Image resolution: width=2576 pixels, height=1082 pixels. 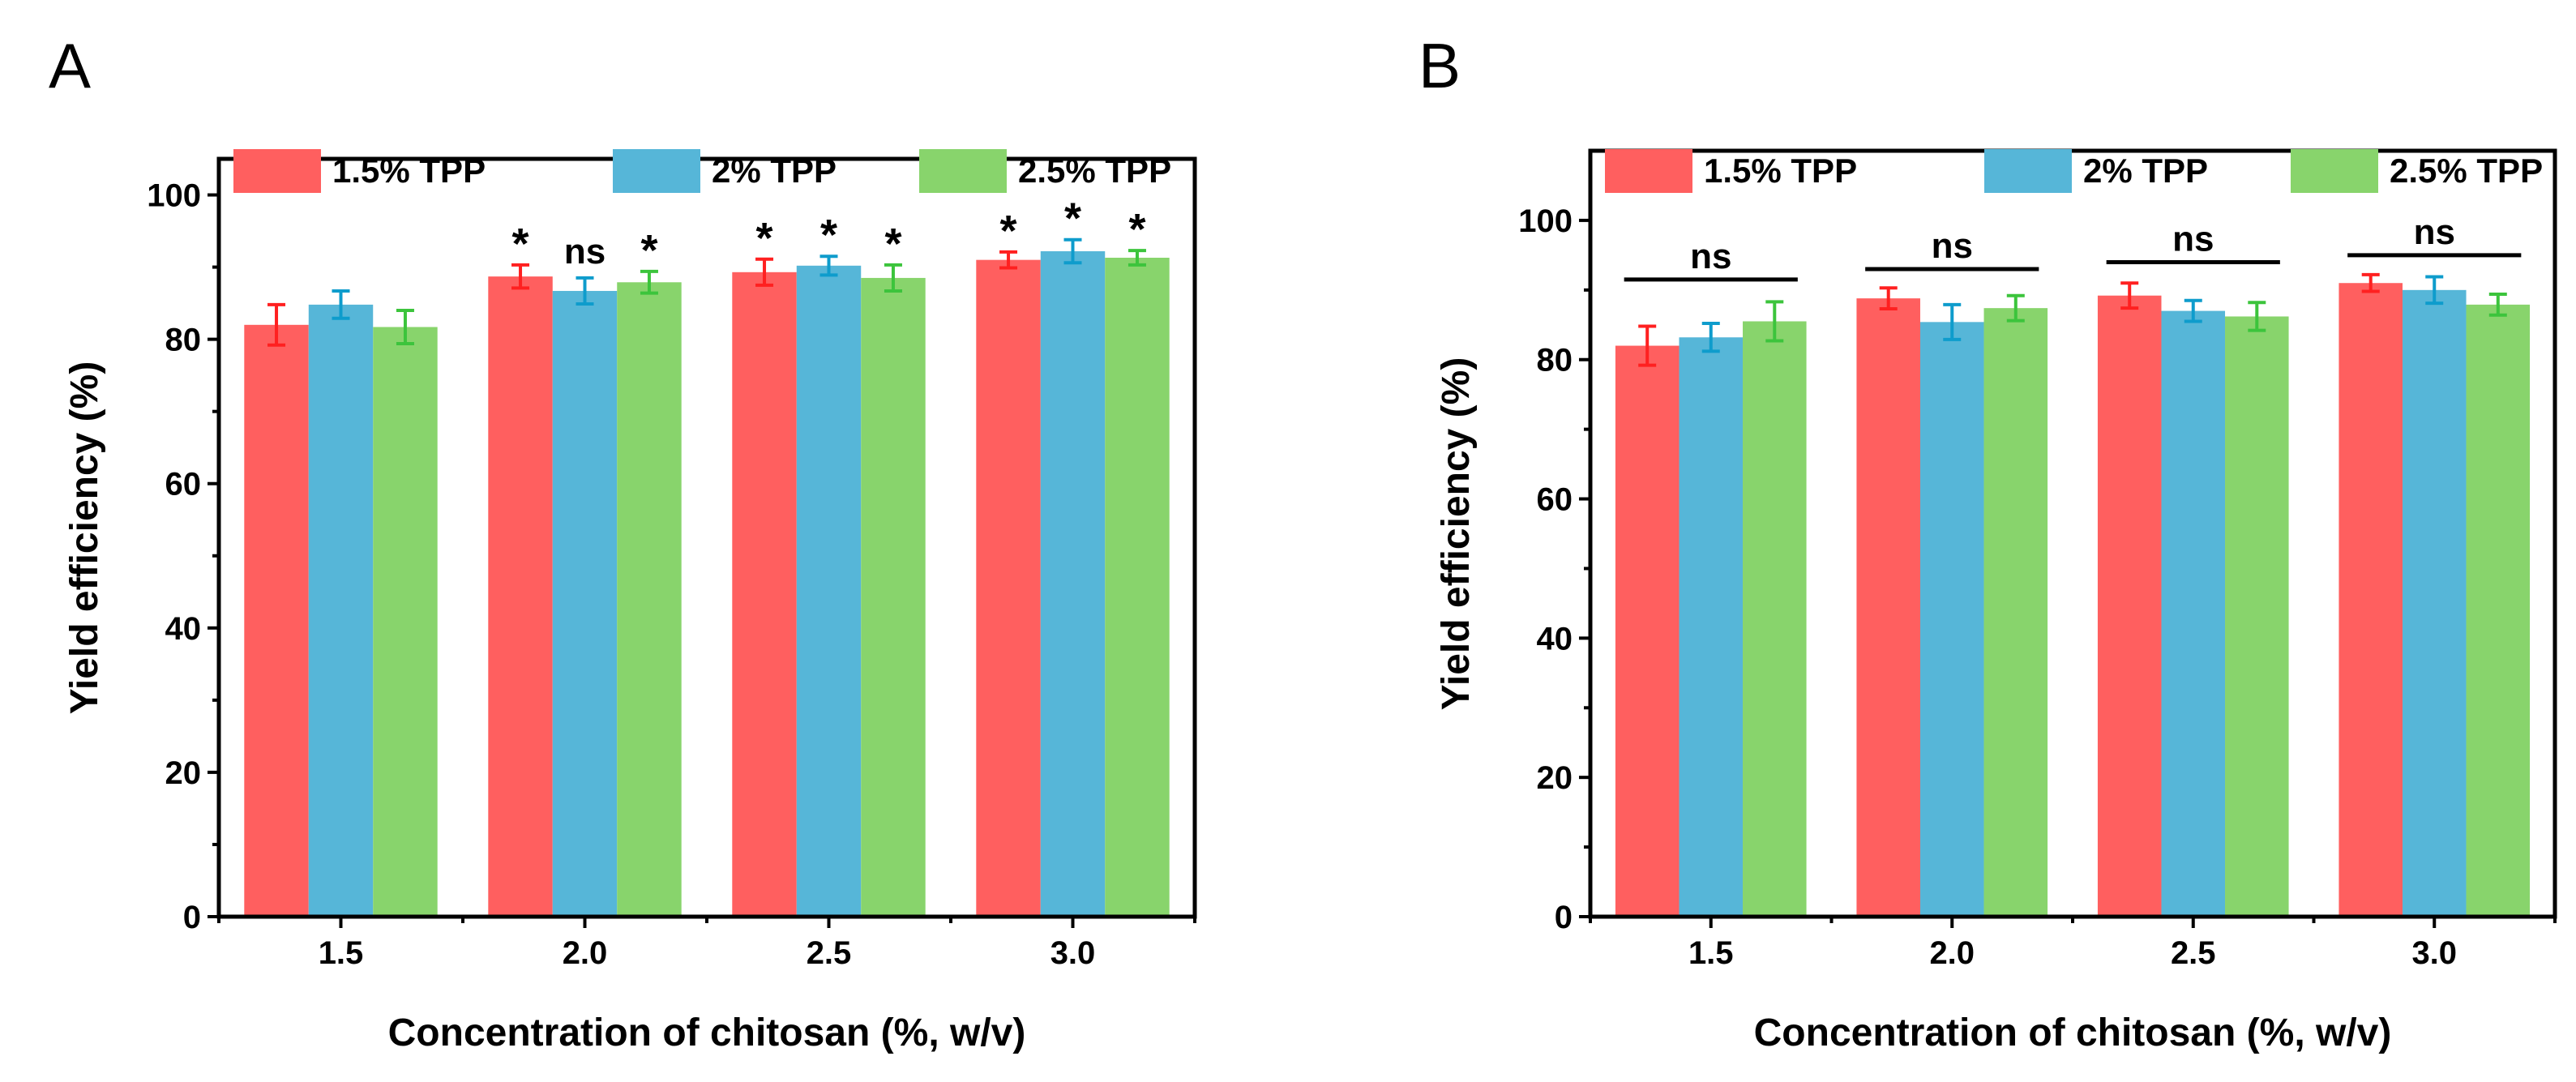 I want to click on panel-label: A, so click(x=70, y=65).